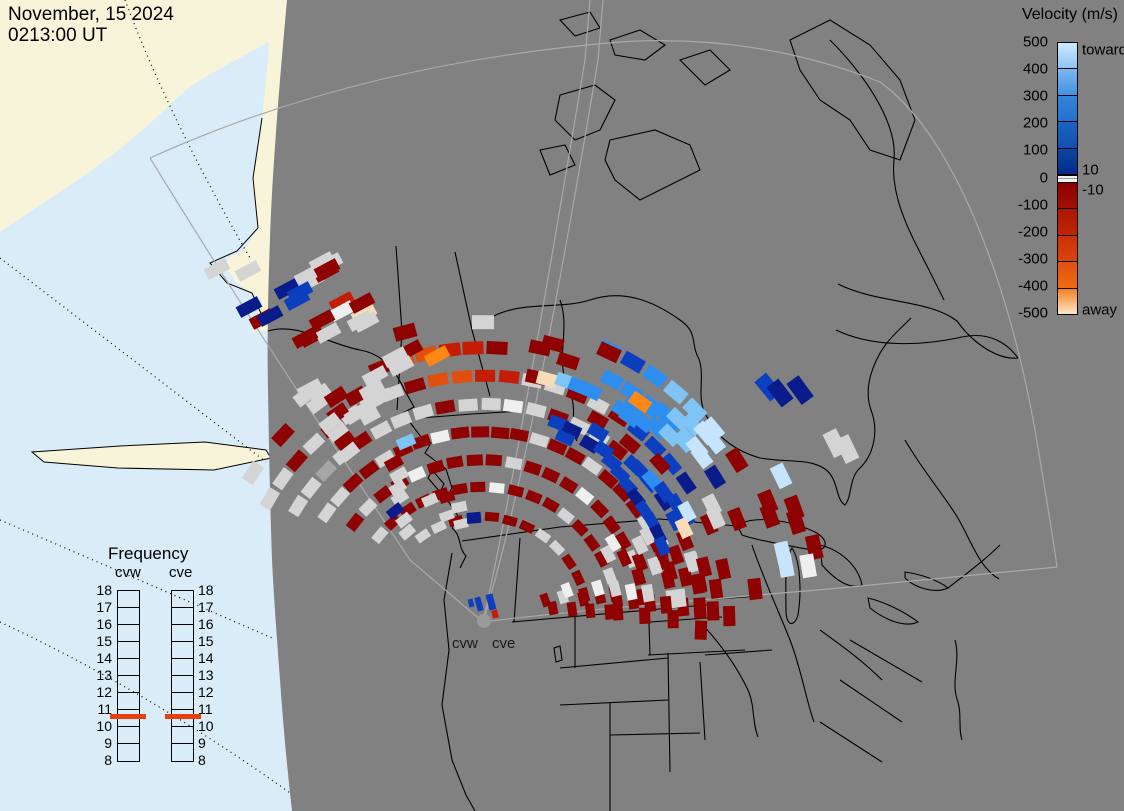 The height and width of the screenshot is (811, 1124). I want to click on radar-site-dot, so click(484, 621).